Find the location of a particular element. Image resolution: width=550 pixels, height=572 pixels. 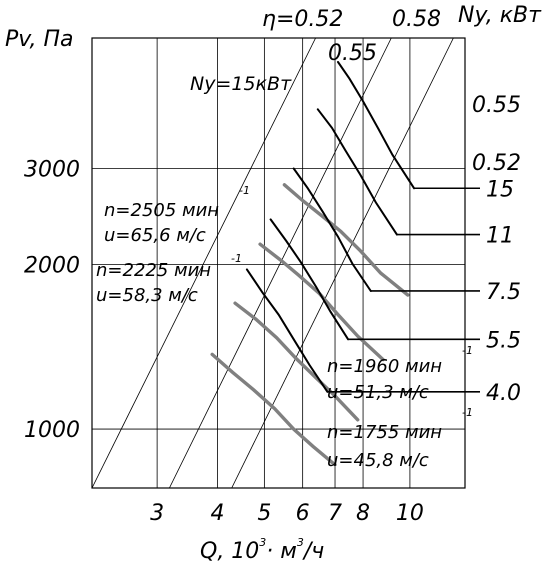

x-tick-label-7: 7 is located at coordinates (335, 513).